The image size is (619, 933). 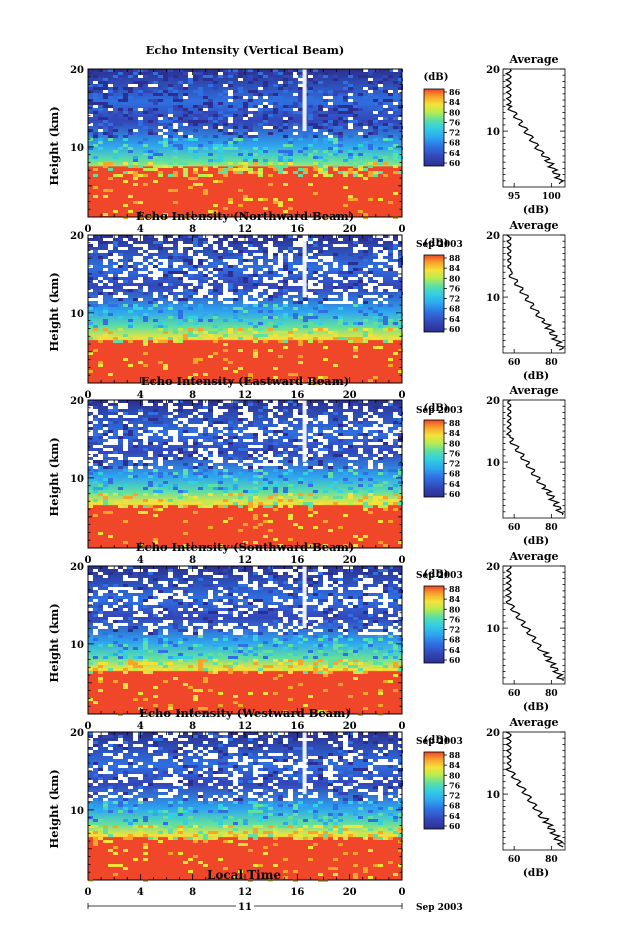 What do you see at coordinates (434, 293) in the screenshot?
I see `colorbar` at bounding box center [434, 293].